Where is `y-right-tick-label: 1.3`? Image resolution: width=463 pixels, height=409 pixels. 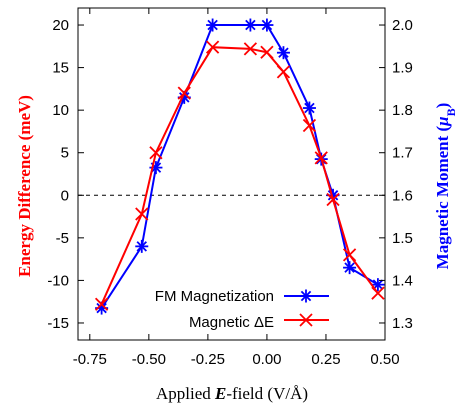
y-right-tick-label: 1.3 is located at coordinates (402, 323).